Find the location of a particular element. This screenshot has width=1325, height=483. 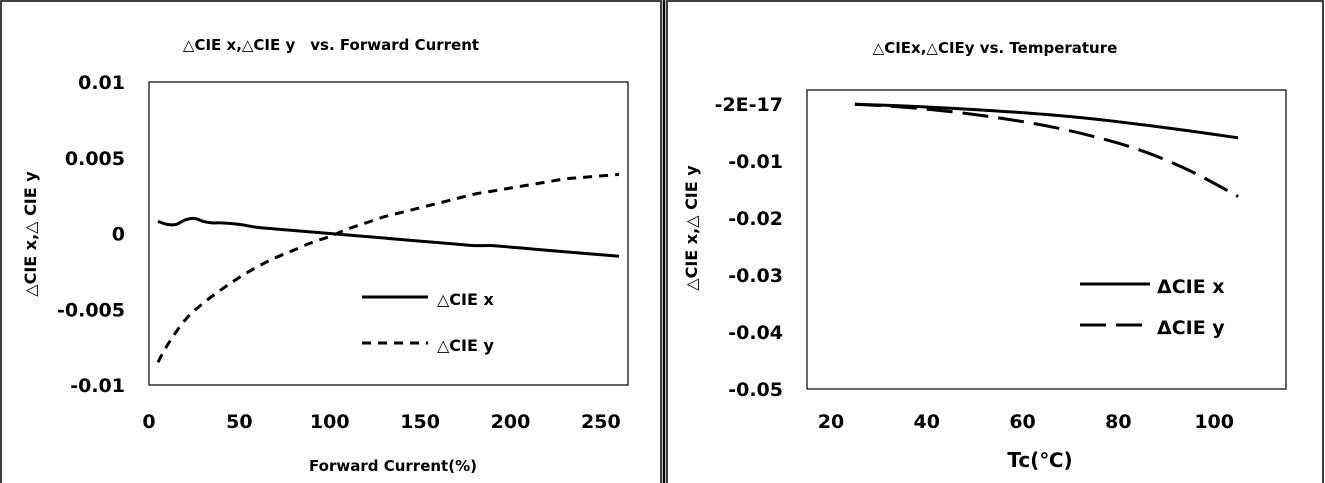

x-tick-label: 60 is located at coordinates (1022, 422).